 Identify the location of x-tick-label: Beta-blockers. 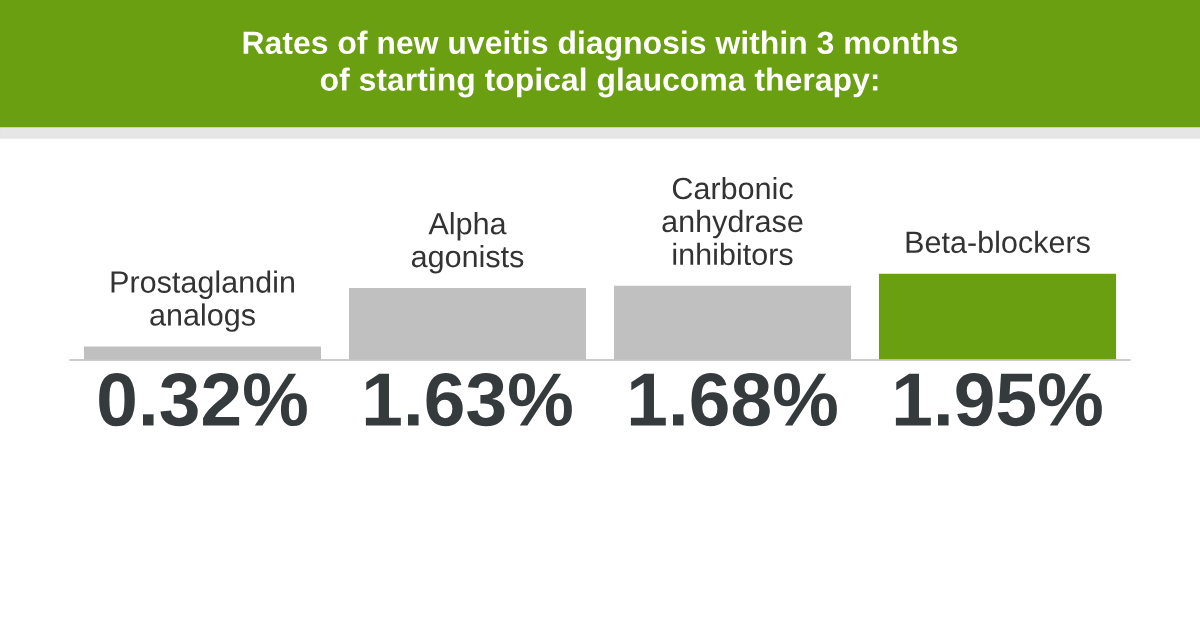
(998, 242).